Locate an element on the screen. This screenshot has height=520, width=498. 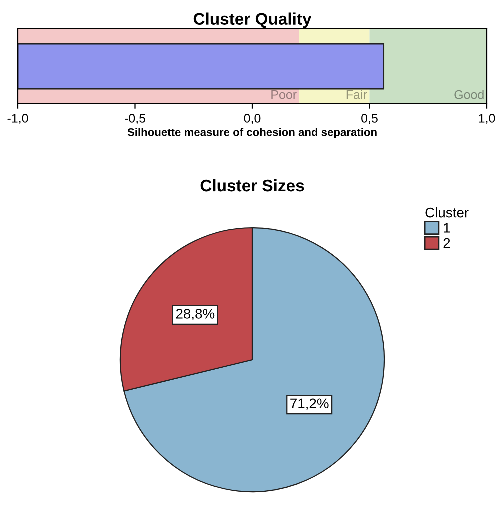
x-tick-label: -1,0 is located at coordinates (18, 119).